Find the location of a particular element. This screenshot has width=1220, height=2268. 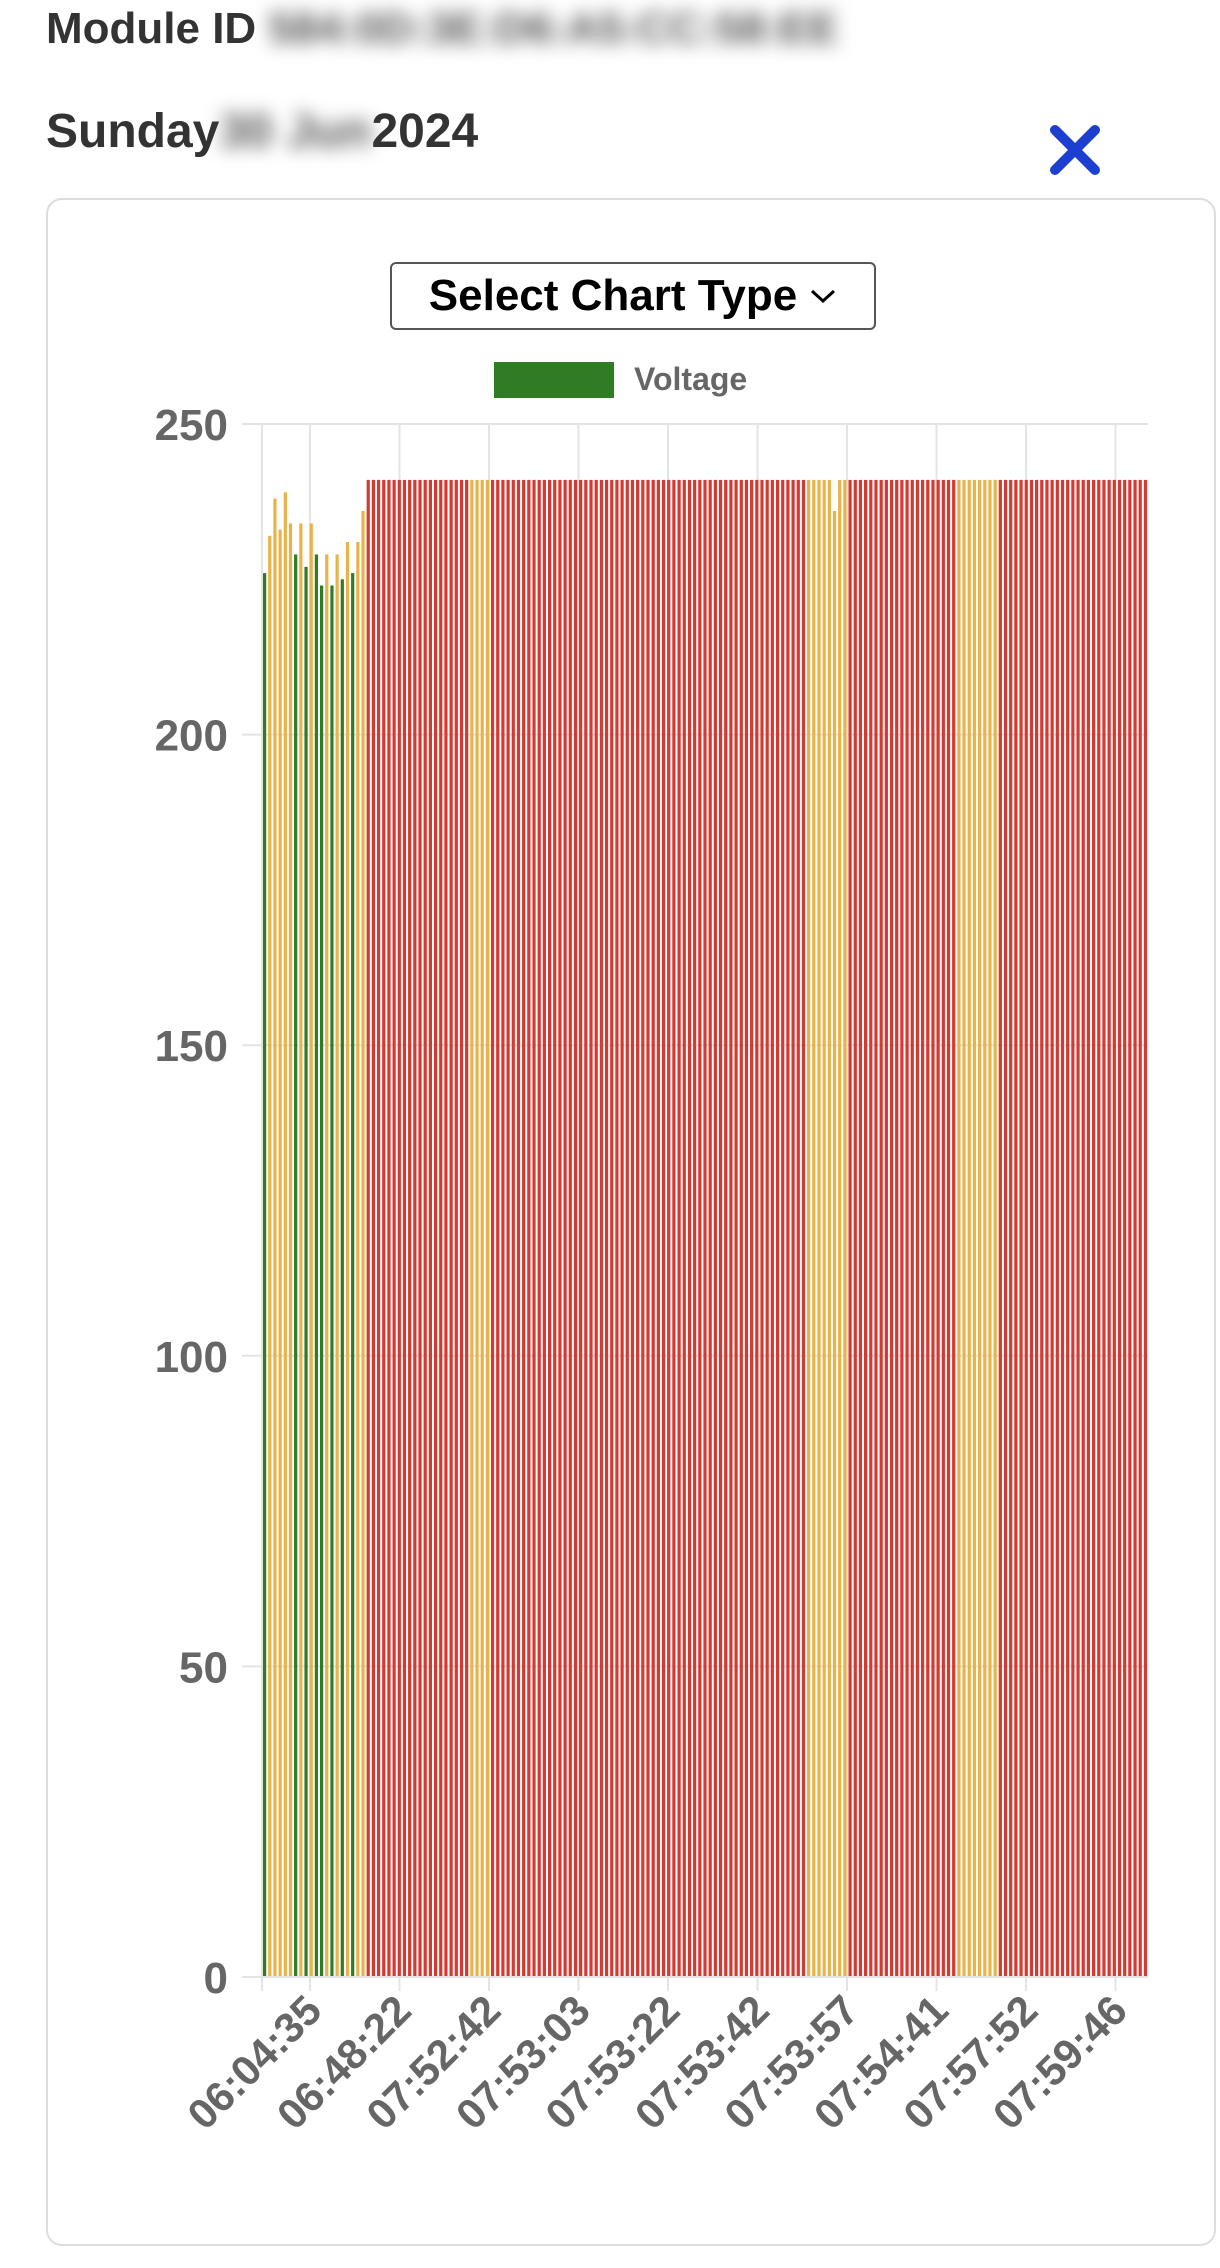

y-tick-label: 200 is located at coordinates (191, 736).